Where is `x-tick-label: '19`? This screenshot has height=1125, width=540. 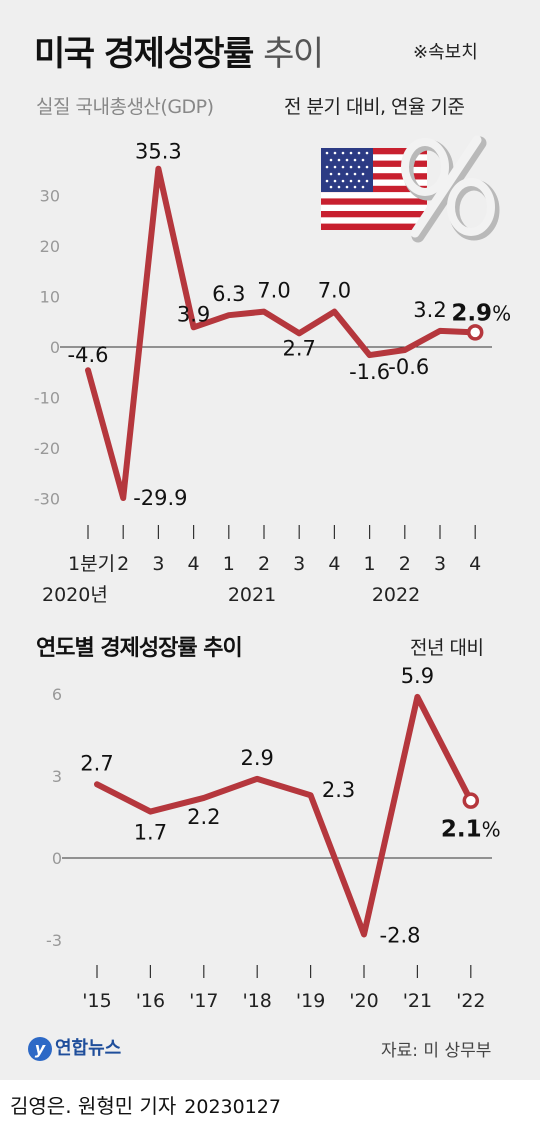
x-tick-label: '19 is located at coordinates (310, 1001).